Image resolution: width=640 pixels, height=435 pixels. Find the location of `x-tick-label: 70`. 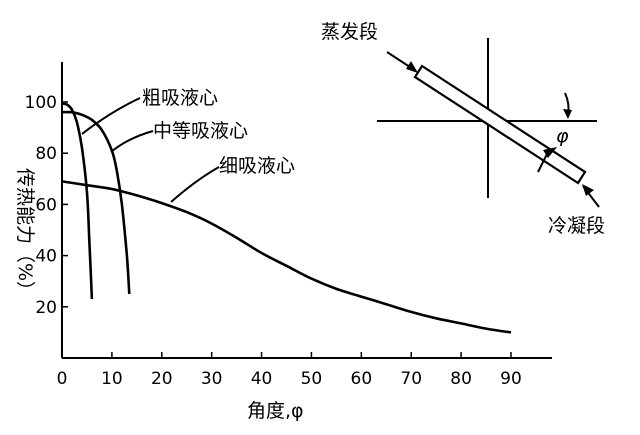

x-tick-label: 70 is located at coordinates (411, 379).